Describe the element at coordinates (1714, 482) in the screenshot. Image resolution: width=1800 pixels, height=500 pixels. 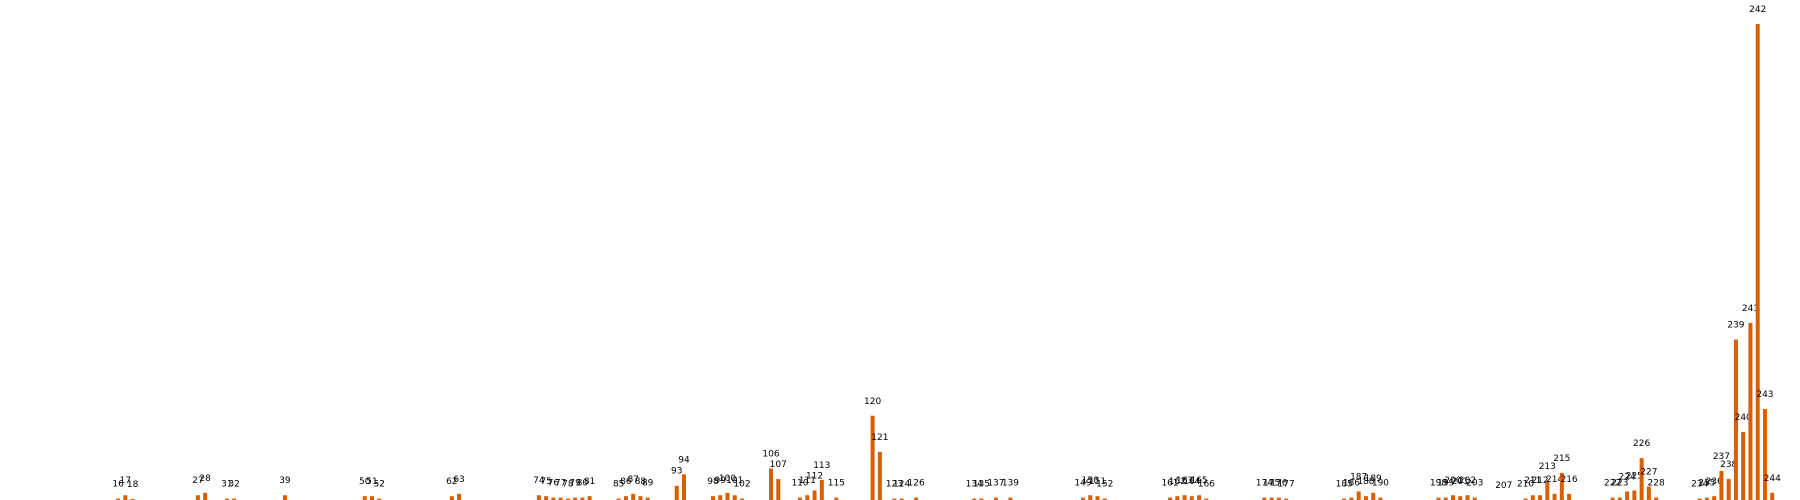
I see `bar-label-236: 236` at that location.